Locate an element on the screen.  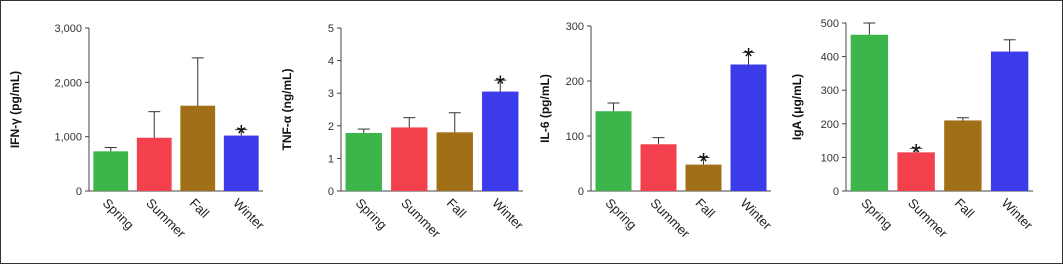
y-tick-label: 2,000 is located at coordinates (68, 83).